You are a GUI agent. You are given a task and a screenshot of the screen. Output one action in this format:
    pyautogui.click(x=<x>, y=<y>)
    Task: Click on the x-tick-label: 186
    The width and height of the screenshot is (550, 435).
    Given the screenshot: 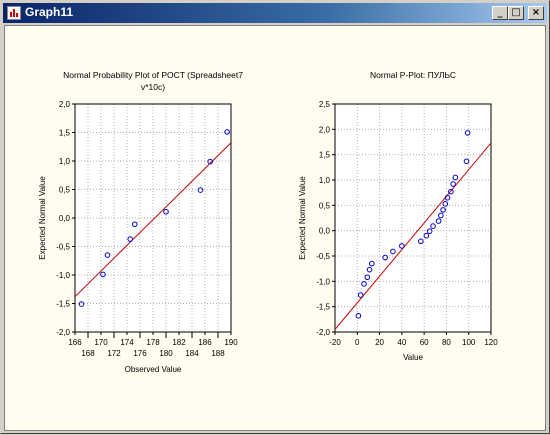 What is the action you would take?
    pyautogui.click(x=205, y=342)
    